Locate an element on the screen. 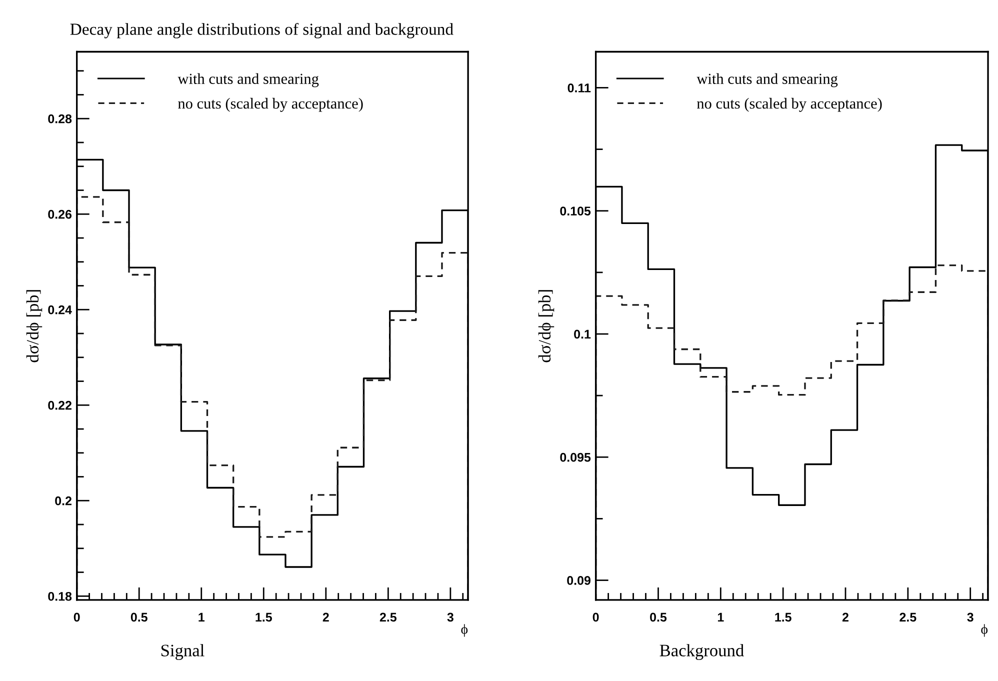 The width and height of the screenshot is (998, 681). text: Background is located at coordinates (702, 652).